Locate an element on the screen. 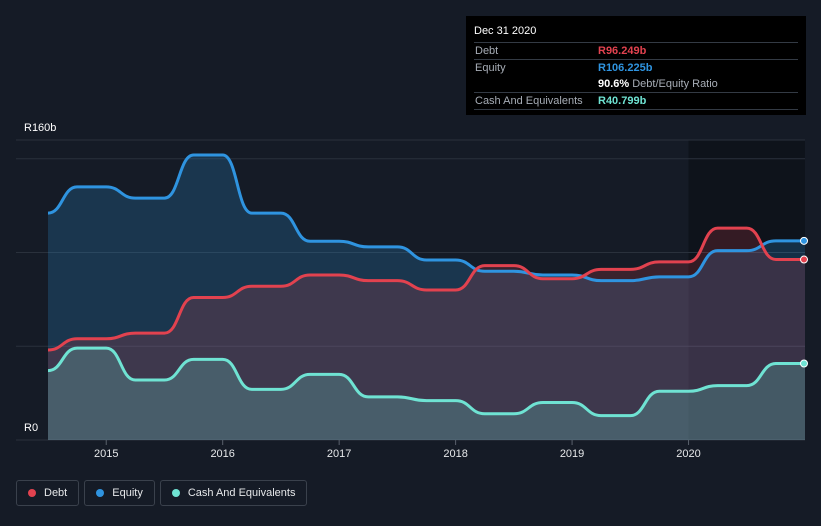 The image size is (821, 526). x-tick-label-2016: 2016 is located at coordinates (222, 454).